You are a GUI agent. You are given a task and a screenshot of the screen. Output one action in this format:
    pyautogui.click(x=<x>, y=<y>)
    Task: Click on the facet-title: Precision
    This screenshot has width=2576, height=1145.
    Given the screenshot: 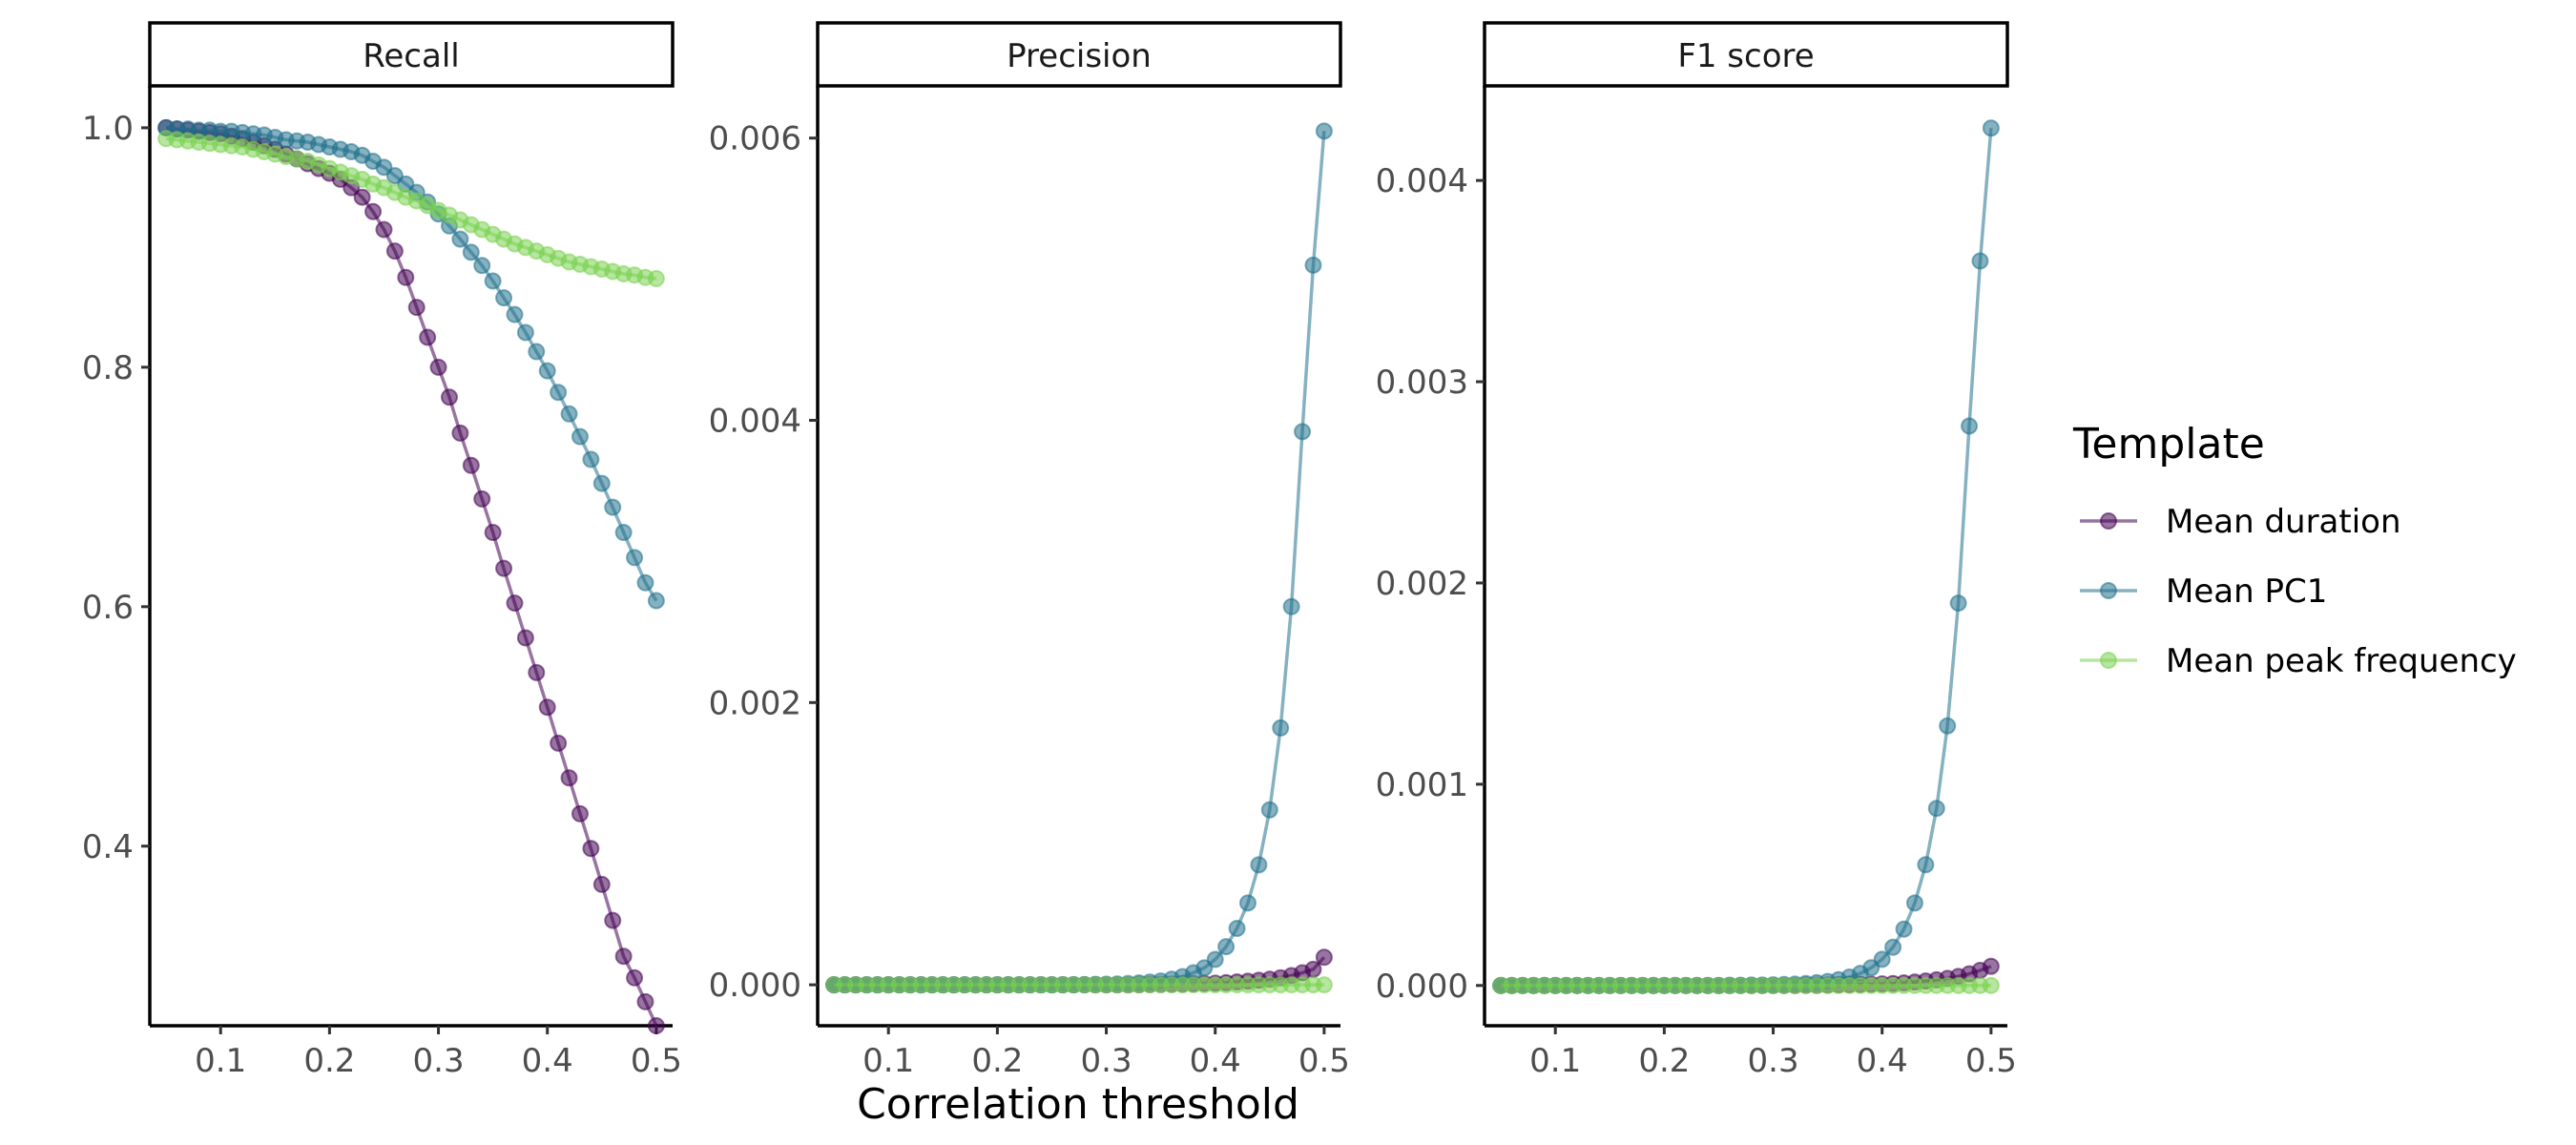 What is the action you would take?
    pyautogui.click(x=1079, y=56)
    